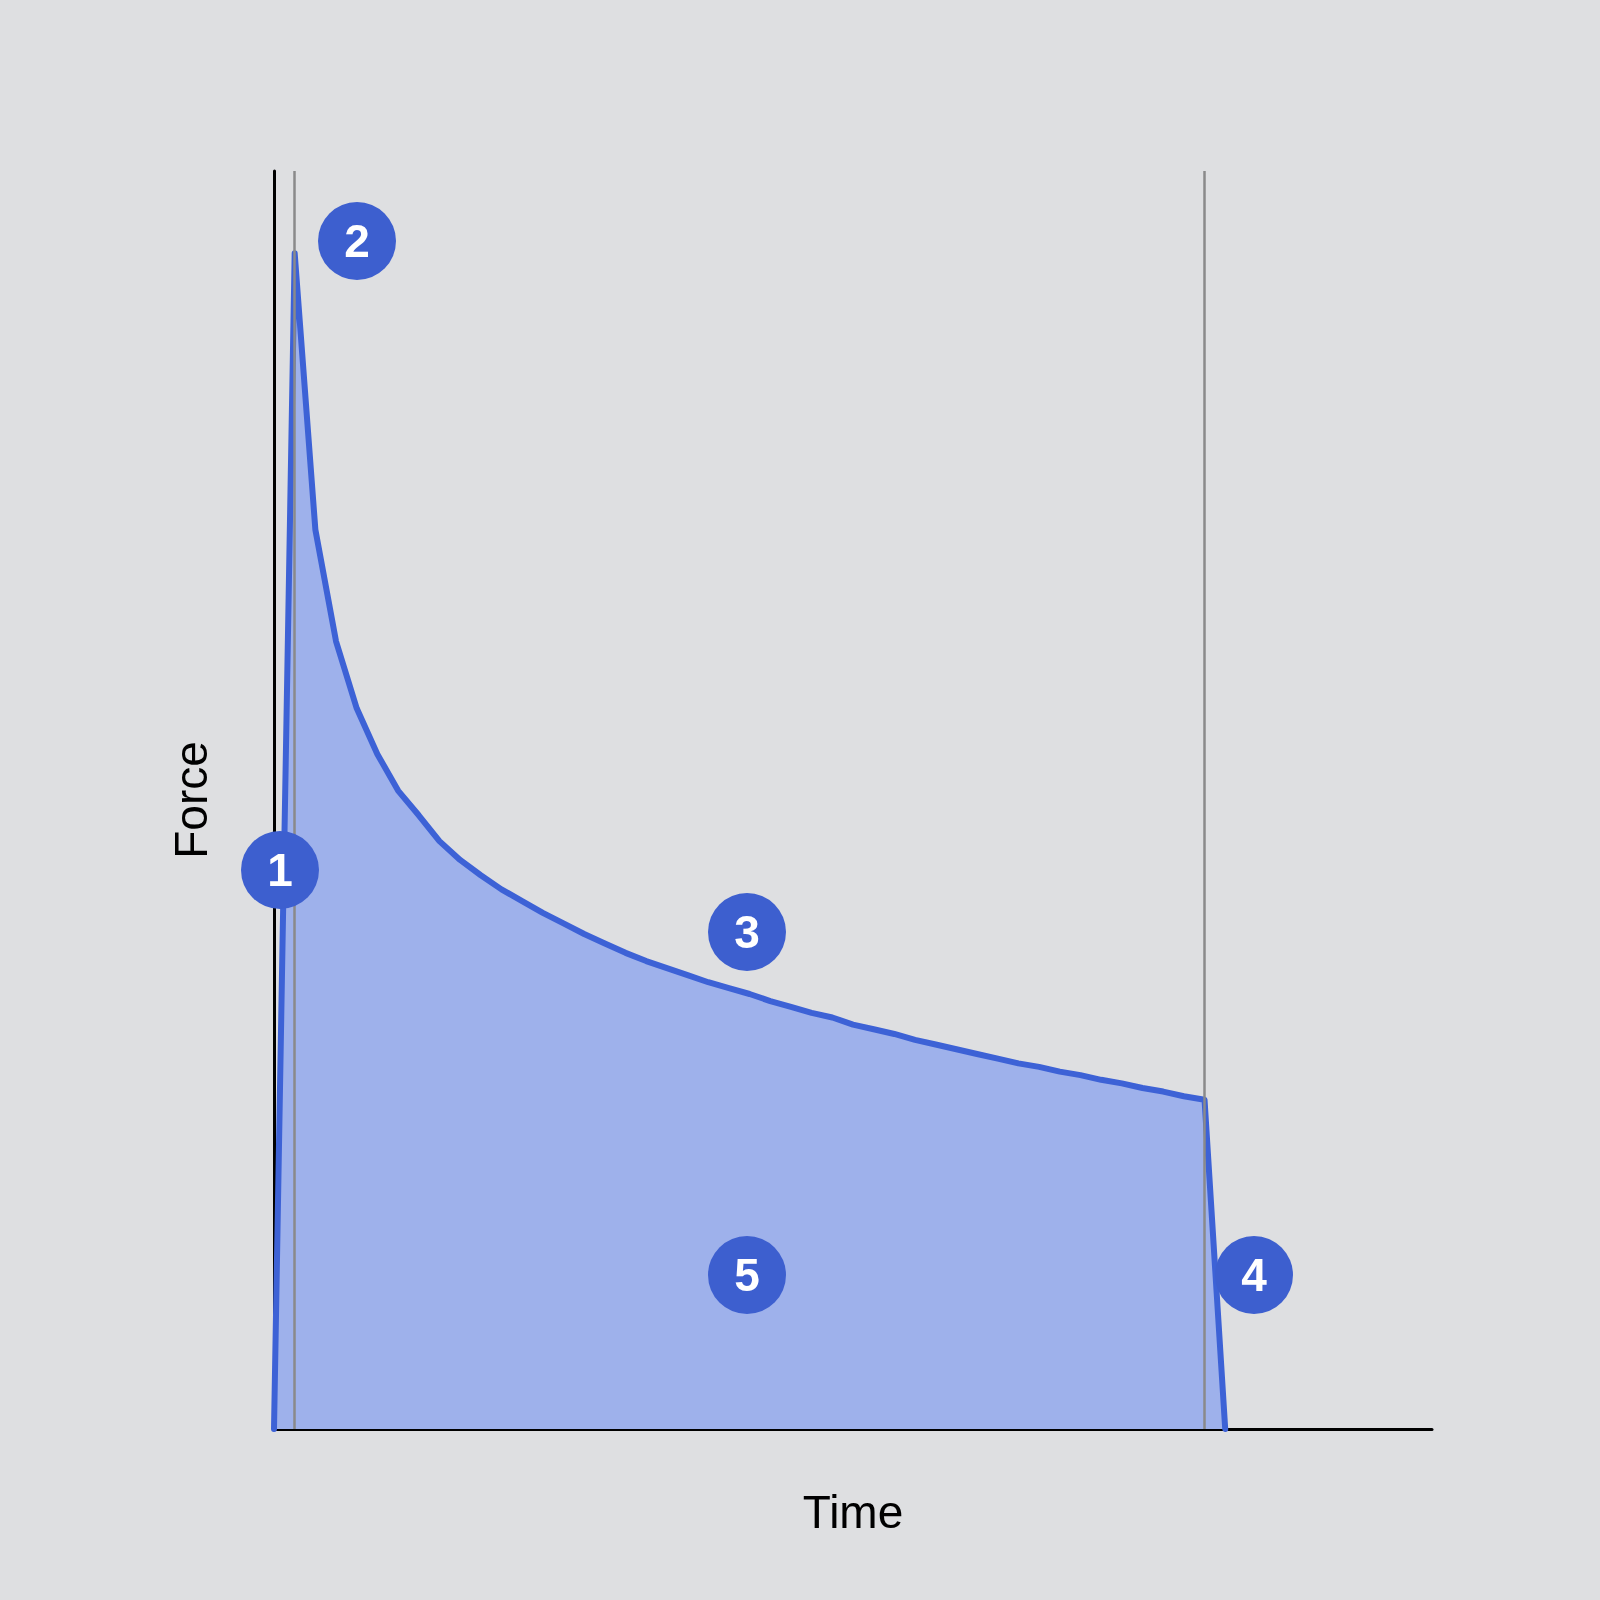 The width and height of the screenshot is (1600, 1600). What do you see at coordinates (853, 1512) in the screenshot?
I see `x-axis-title: Time` at bounding box center [853, 1512].